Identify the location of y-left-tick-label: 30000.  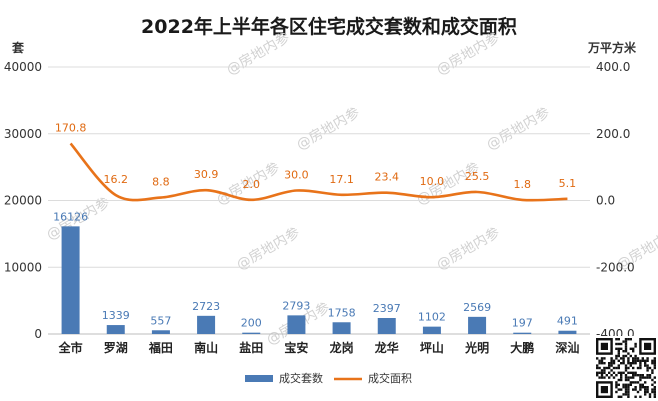
(23, 134).